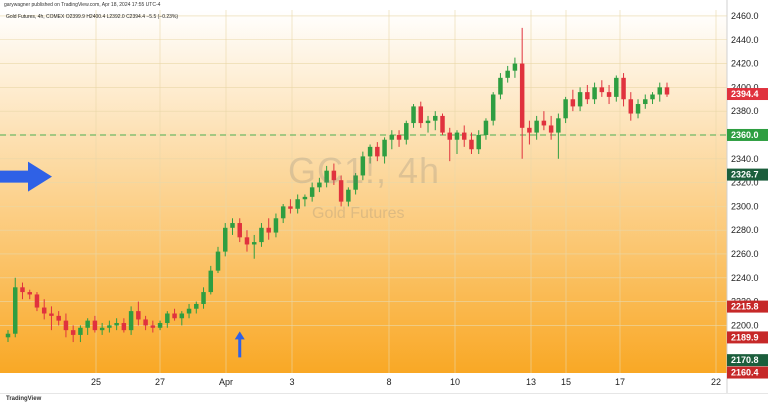 This screenshot has width=768, height=406. What do you see at coordinates (747, 196) in the screenshot?
I see `price-axis-background` at bounding box center [747, 196].